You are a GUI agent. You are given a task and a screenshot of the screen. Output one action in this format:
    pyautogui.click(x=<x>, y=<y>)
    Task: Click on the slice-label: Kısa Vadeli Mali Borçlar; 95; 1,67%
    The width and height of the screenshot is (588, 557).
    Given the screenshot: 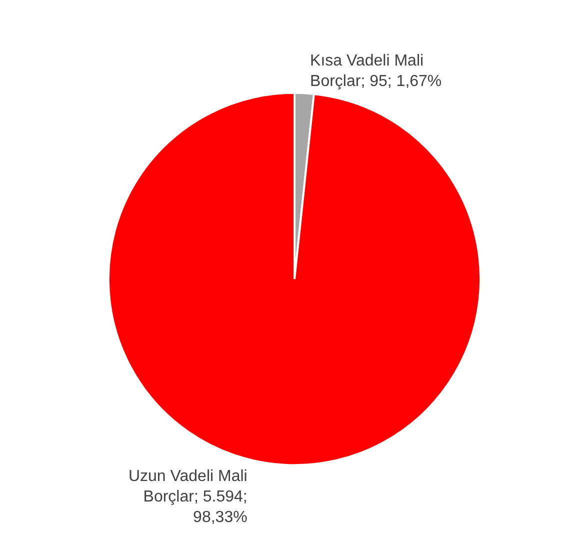 What is the action you would take?
    pyautogui.click(x=376, y=71)
    